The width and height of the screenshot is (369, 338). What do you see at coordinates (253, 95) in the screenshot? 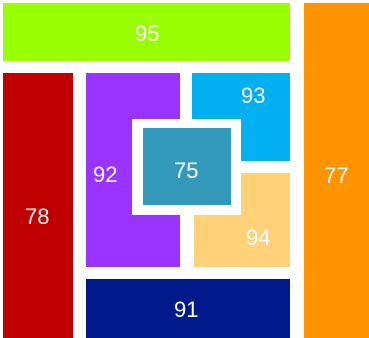
I see `block-93-label: 93` at bounding box center [253, 95].